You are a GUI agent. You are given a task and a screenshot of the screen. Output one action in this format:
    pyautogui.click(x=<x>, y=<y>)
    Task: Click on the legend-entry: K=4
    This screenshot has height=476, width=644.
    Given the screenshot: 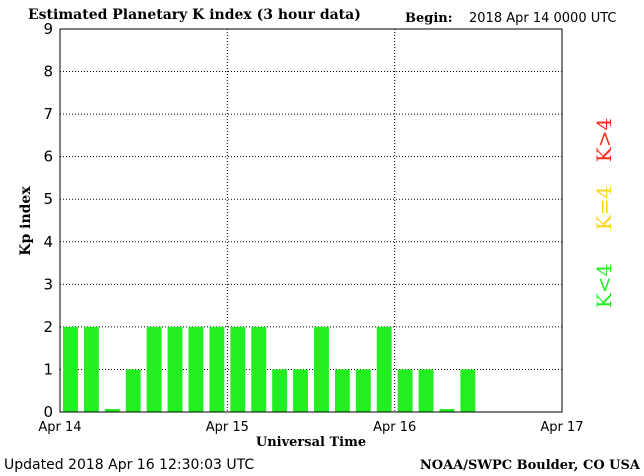 What is the action you would take?
    pyautogui.click(x=604, y=208)
    